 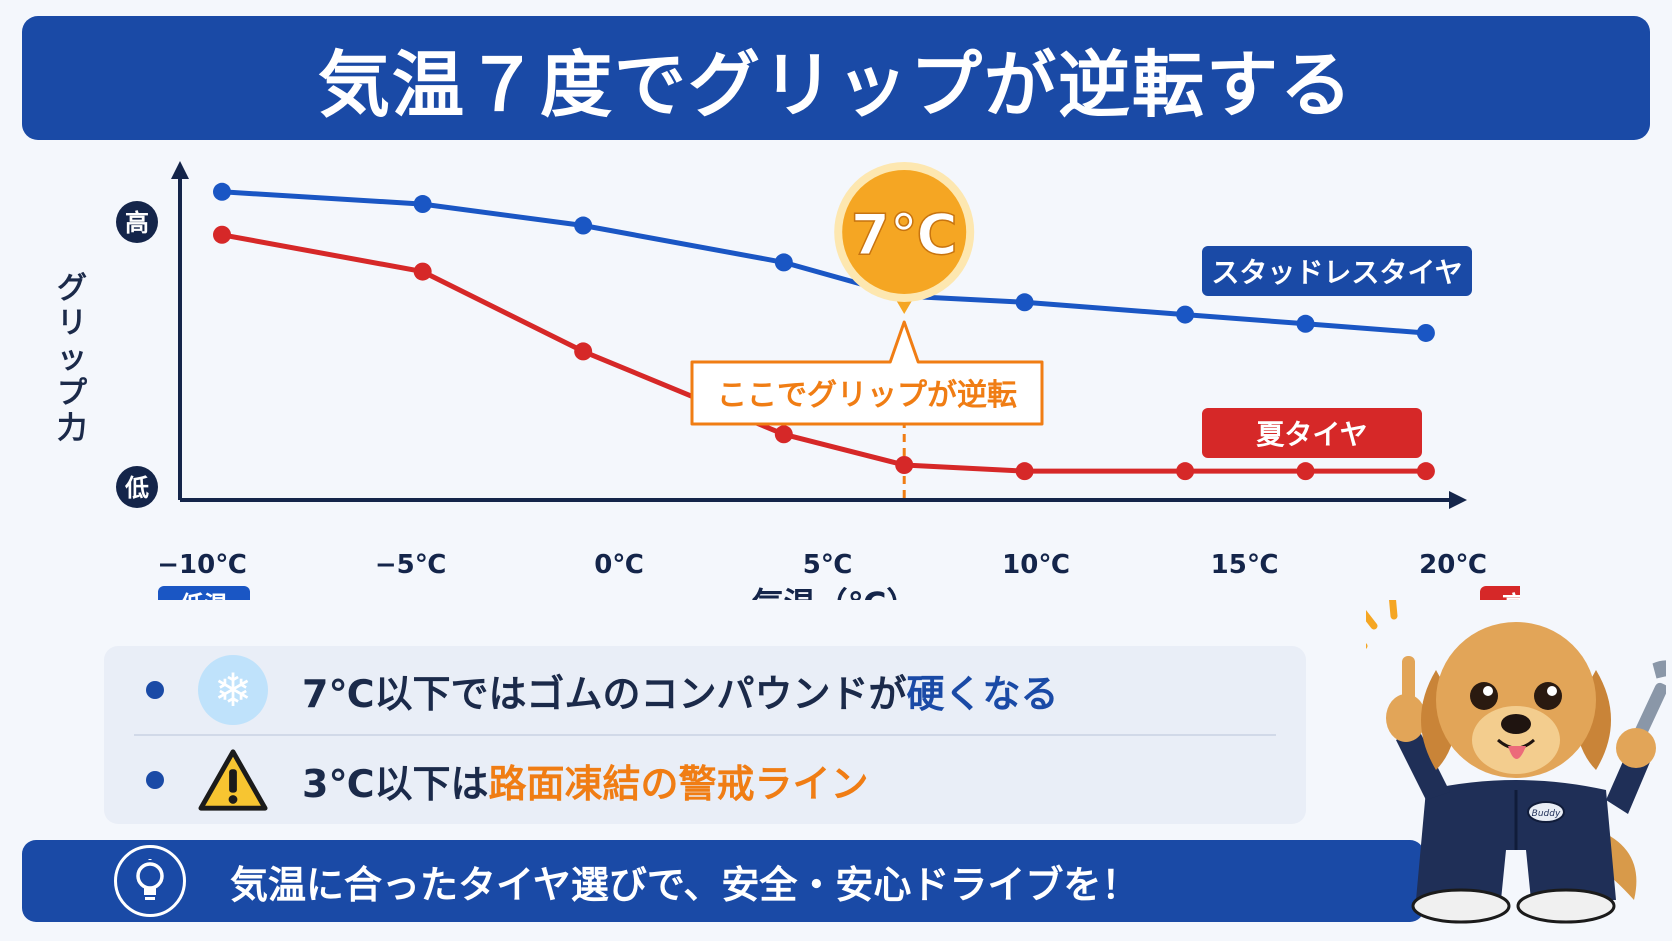 I want to click on temperature-badge-text: 7℃, so click(x=904, y=235).